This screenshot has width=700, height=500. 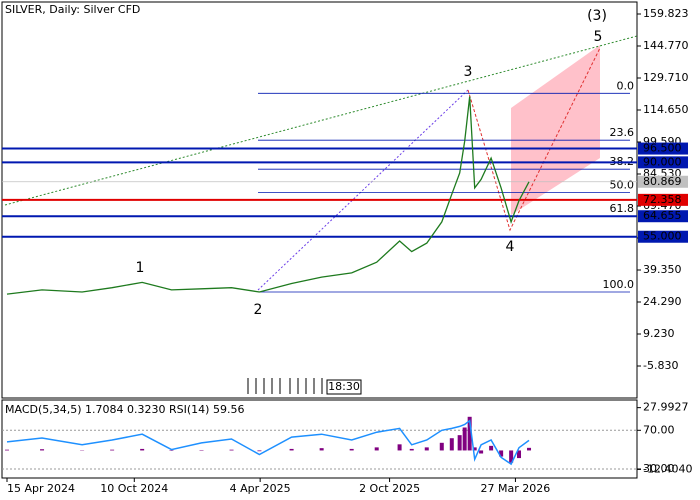 I want to click on price-level-label: 96.500, so click(x=662, y=148).